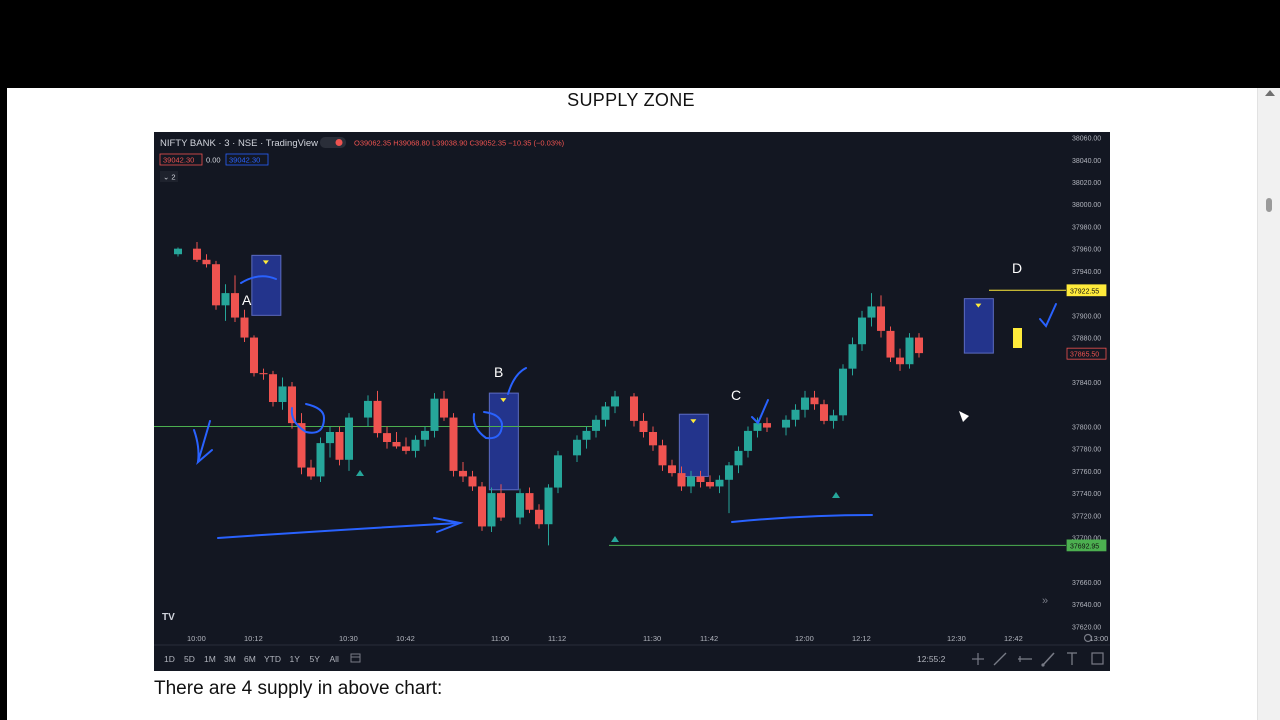  Describe the element at coordinates (1086, 383) in the screenshot. I see `price-tick-label: 37840.00` at that location.